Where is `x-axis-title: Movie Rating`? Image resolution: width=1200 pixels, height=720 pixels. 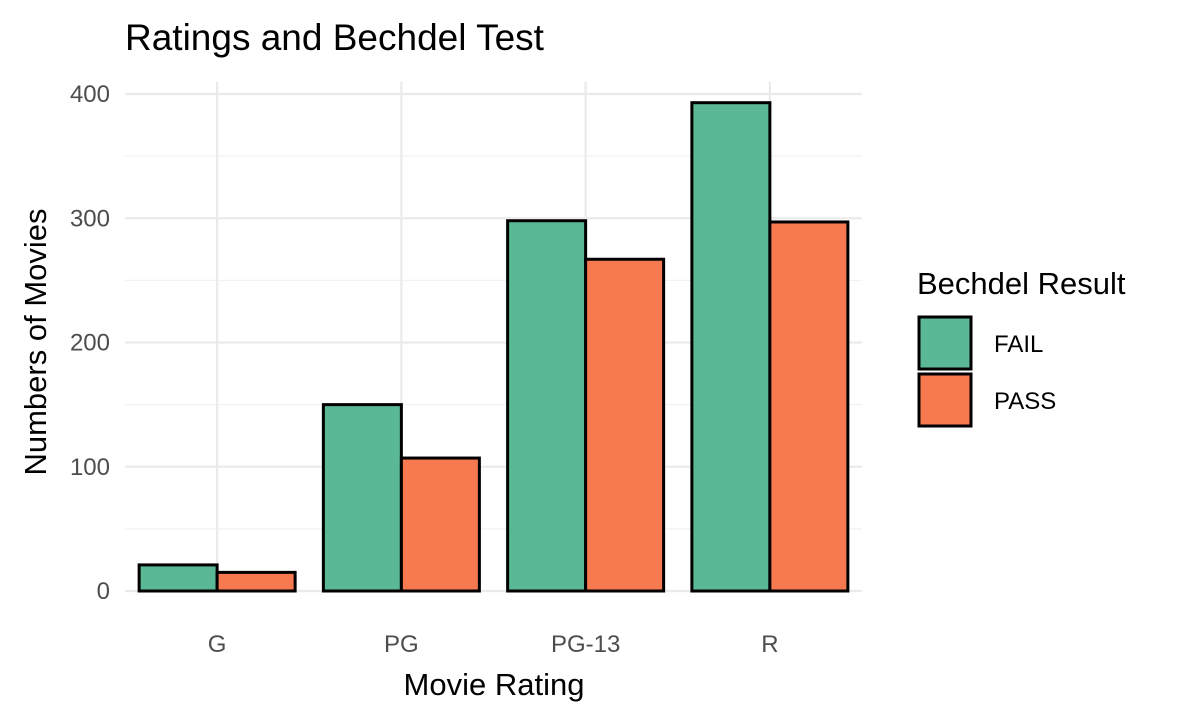 x-axis-title: Movie Rating is located at coordinates (494, 684).